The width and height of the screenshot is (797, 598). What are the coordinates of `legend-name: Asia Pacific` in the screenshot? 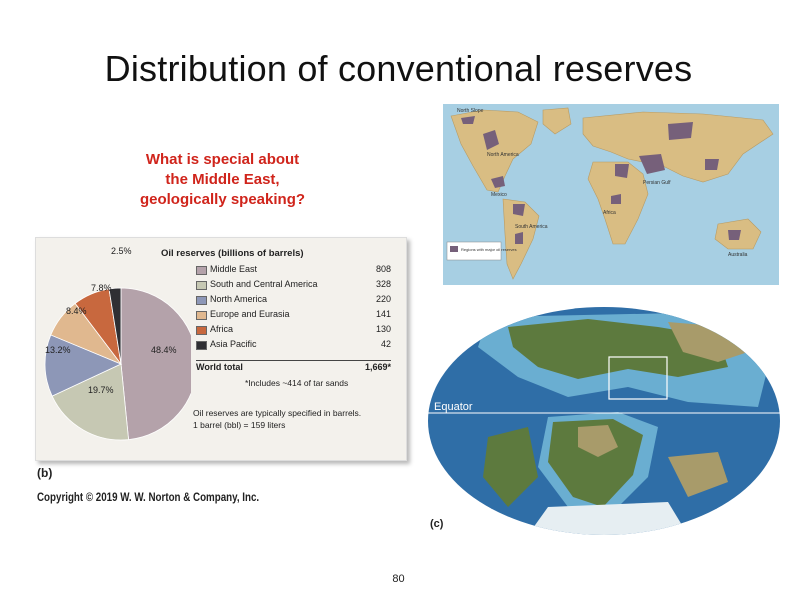 It's located at (233, 344).